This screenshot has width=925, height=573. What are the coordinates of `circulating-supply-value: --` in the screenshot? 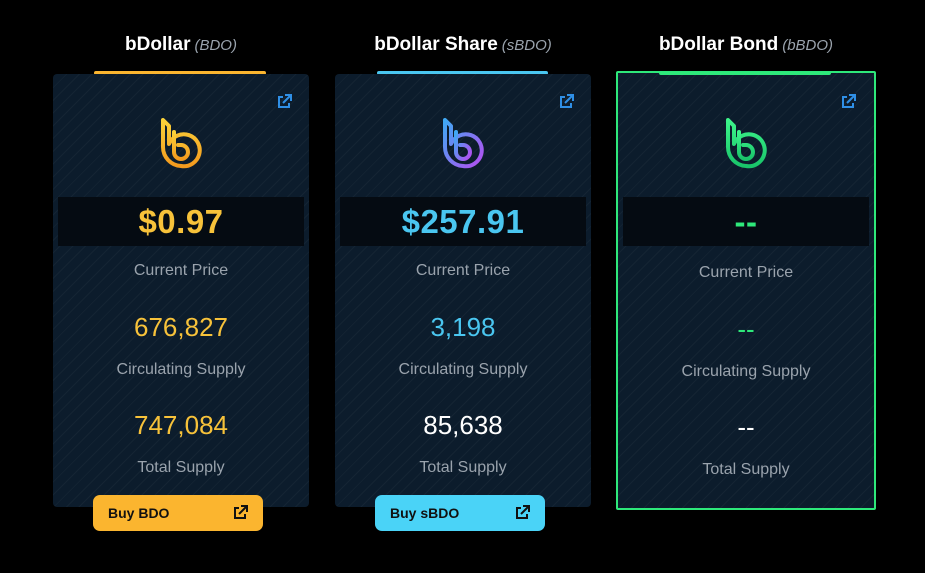 It's located at (746, 329).